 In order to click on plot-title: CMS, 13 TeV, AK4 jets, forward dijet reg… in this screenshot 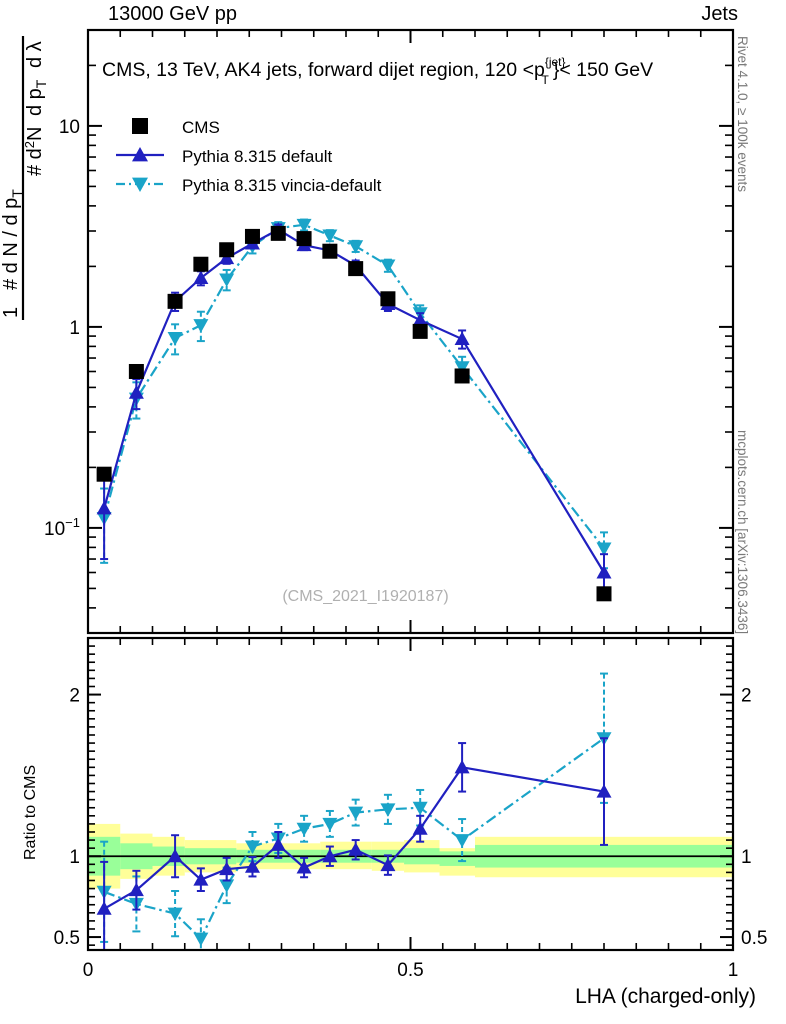, I will do `click(377, 71)`.